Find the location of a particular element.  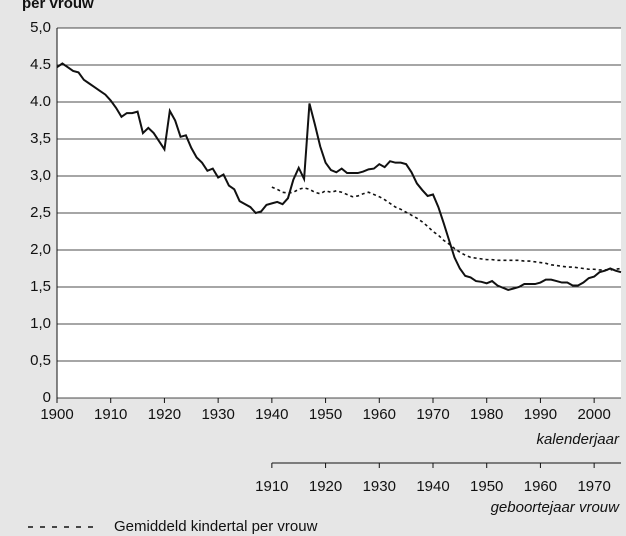

x-tick-label: 1940 is located at coordinates (271, 414).